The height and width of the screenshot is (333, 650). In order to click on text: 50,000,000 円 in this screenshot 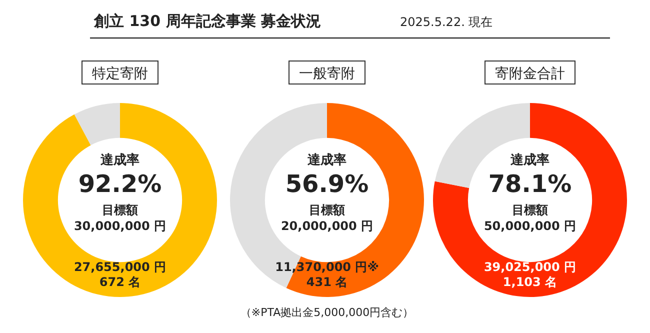, I will do `click(530, 226)`.